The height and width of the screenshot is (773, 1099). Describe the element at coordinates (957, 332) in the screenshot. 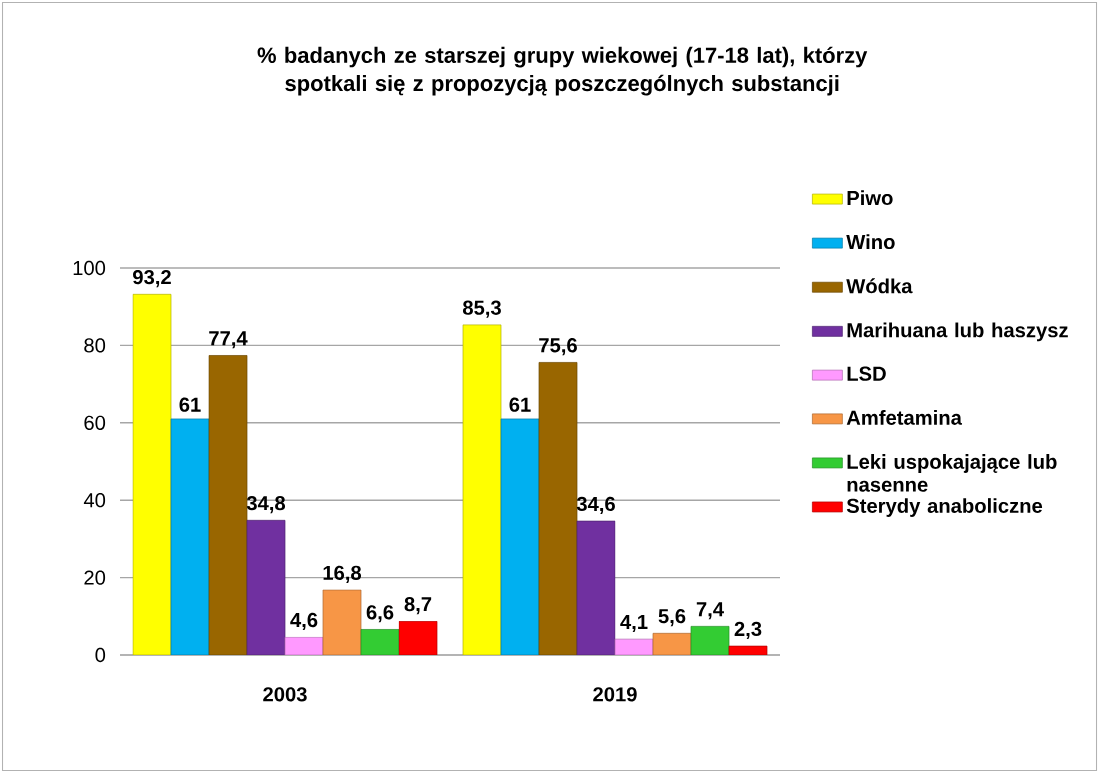

I see `legend-label: Marihuana lub haszysz` at that location.